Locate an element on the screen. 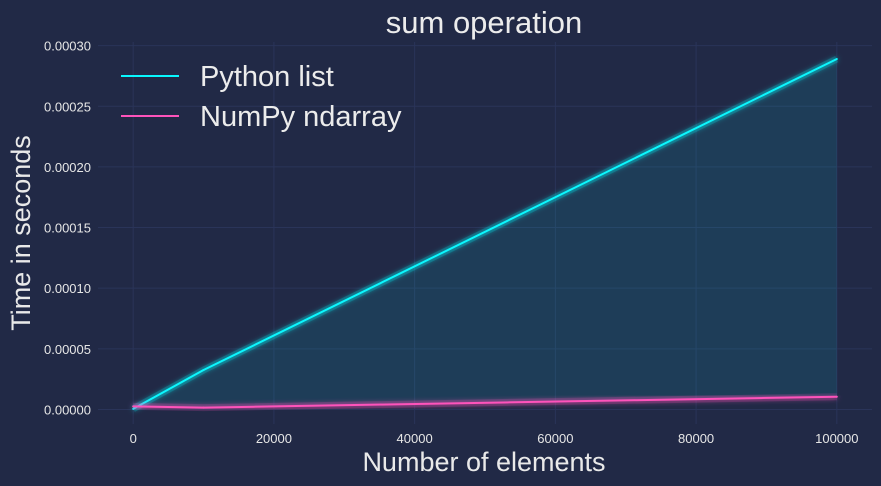 Image resolution: width=881 pixels, height=486 pixels. x-tick-label: 80000 is located at coordinates (696, 438).